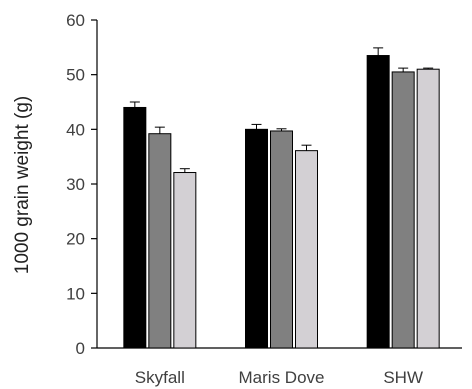 This screenshot has width=472, height=389. I want to click on y-tick-labels: 0 10 20 30 40 50 60, so click(75, 184).